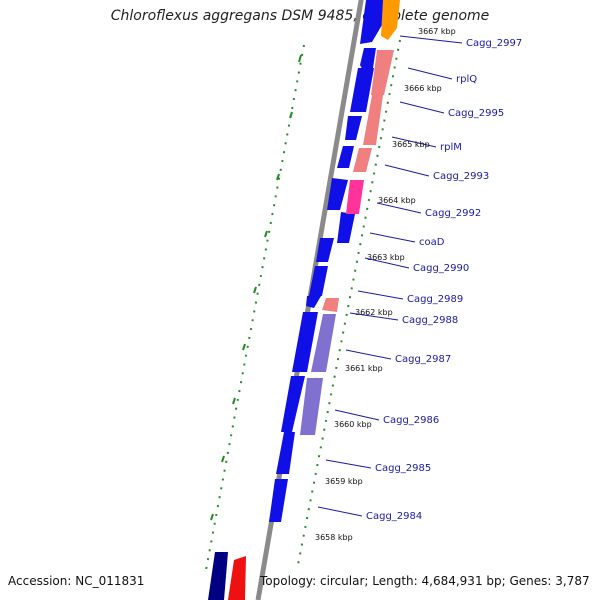 The height and width of the screenshot is (600, 600). I want to click on coordinate-tick-label: 3667 kbp, so click(437, 31).